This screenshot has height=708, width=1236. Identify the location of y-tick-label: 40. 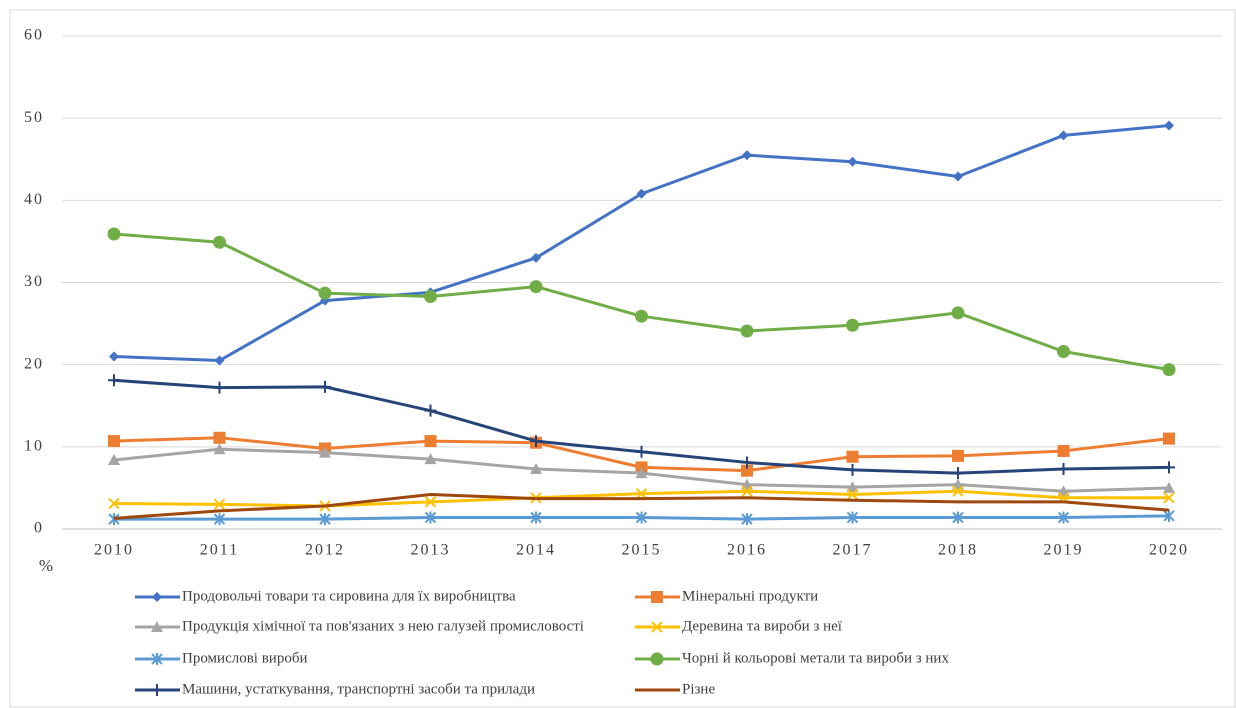
(34, 199).